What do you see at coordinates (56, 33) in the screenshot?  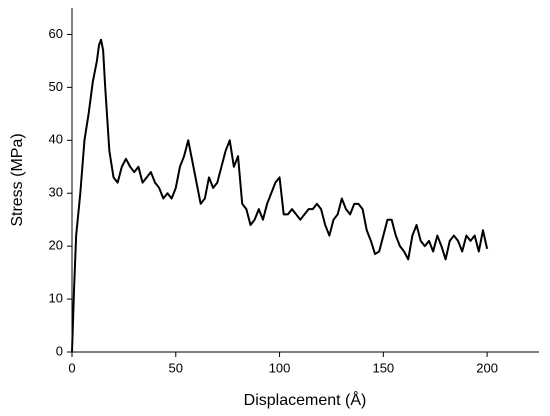 I see `y-tick-label: 60` at bounding box center [56, 33].